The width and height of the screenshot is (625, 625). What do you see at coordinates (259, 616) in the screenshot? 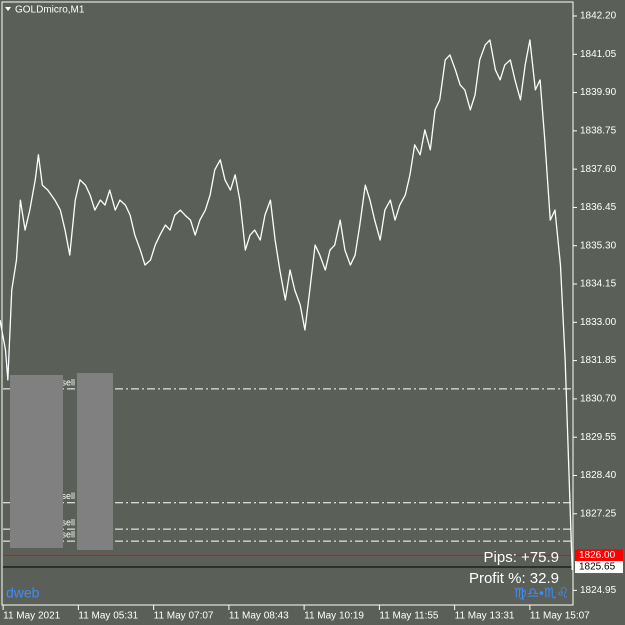
I see `x-tick-label: 11 May 08:43` at bounding box center [259, 616].